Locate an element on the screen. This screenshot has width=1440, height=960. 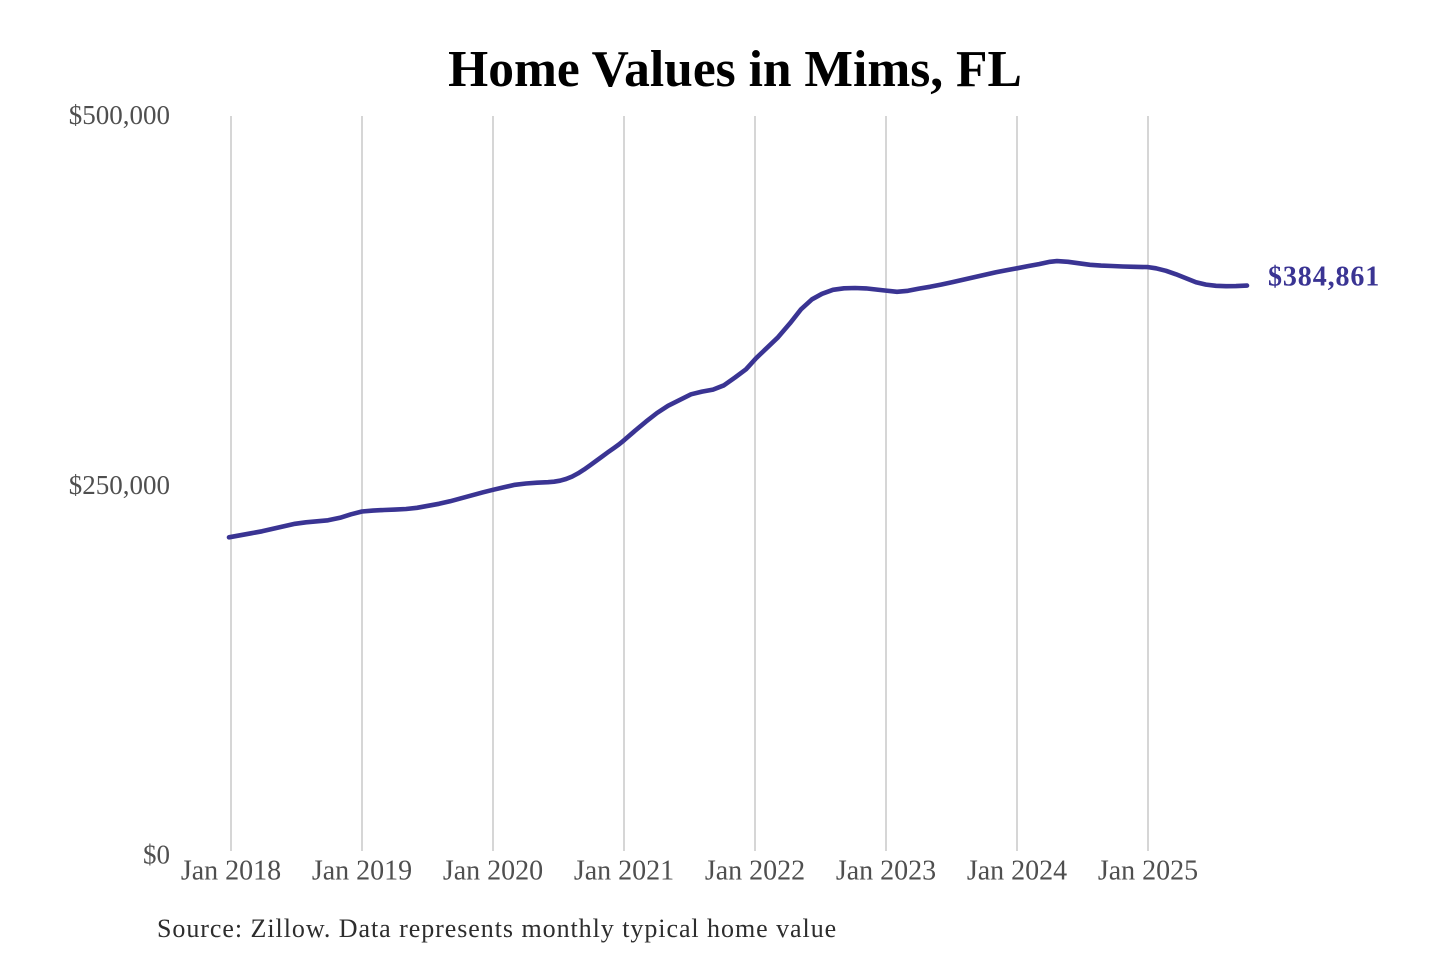
svg-text: Jan 2023 is located at coordinates (886, 871).